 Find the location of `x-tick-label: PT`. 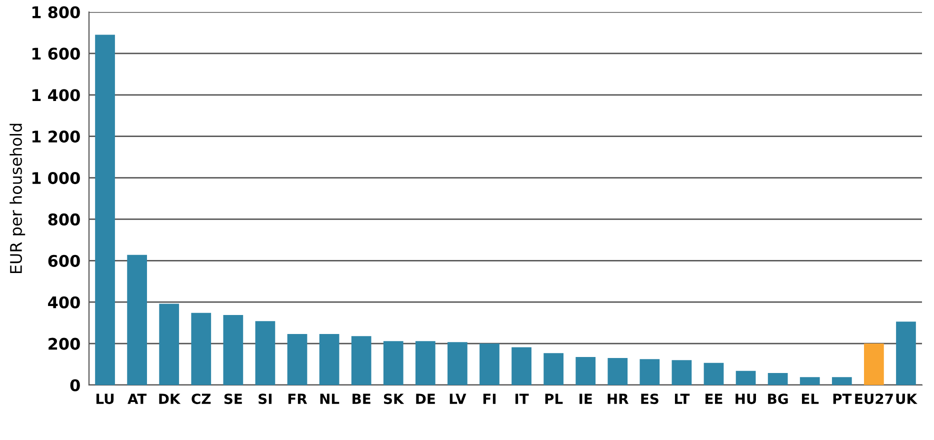

x-tick-label: PT is located at coordinates (842, 399).